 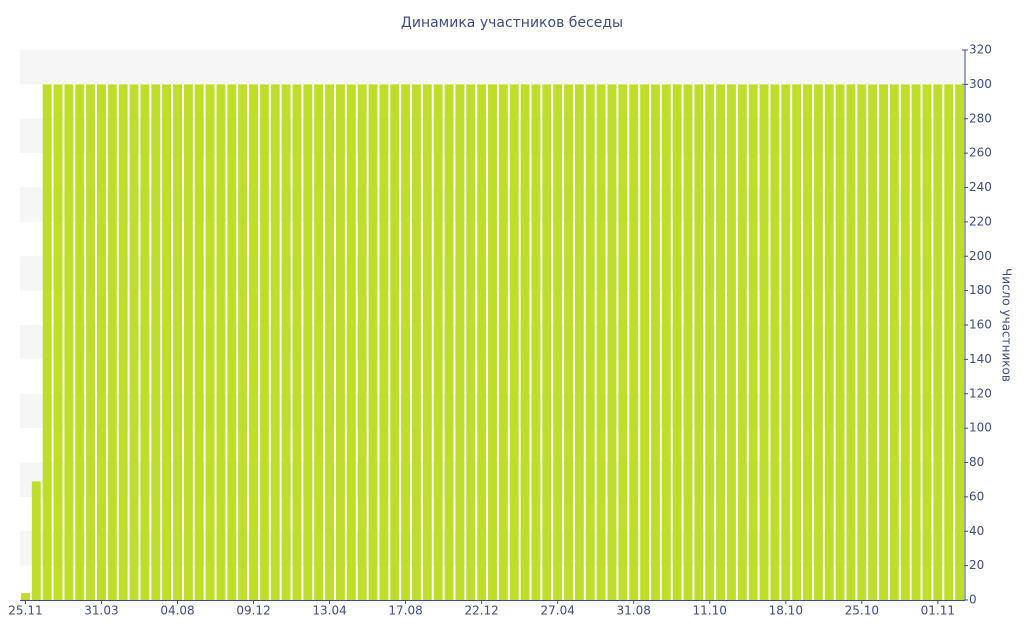 I want to click on x-tick-label: 25.10, so click(x=862, y=611).